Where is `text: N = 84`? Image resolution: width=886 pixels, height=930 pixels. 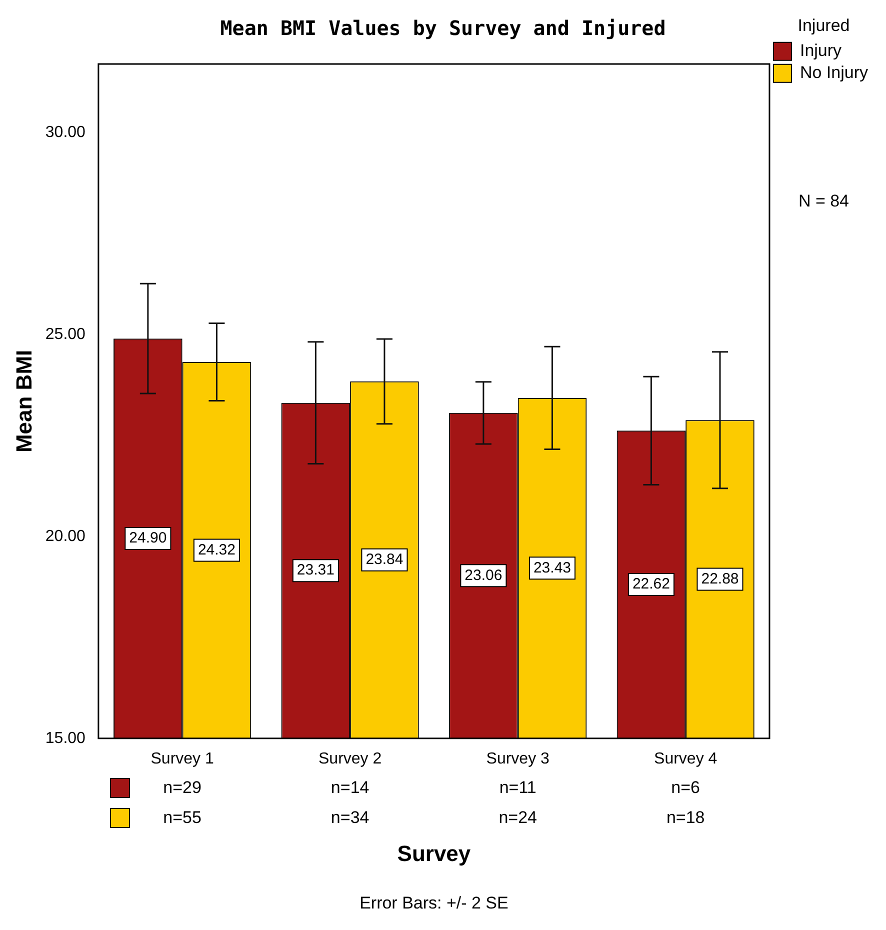
text: N = 84 is located at coordinates (824, 201).